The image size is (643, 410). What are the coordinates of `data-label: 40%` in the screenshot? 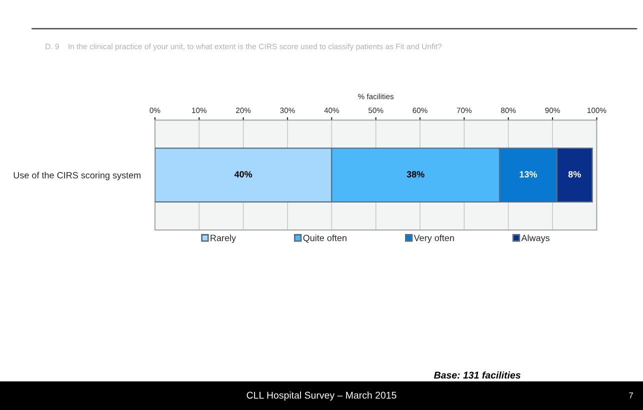 It's located at (243, 174).